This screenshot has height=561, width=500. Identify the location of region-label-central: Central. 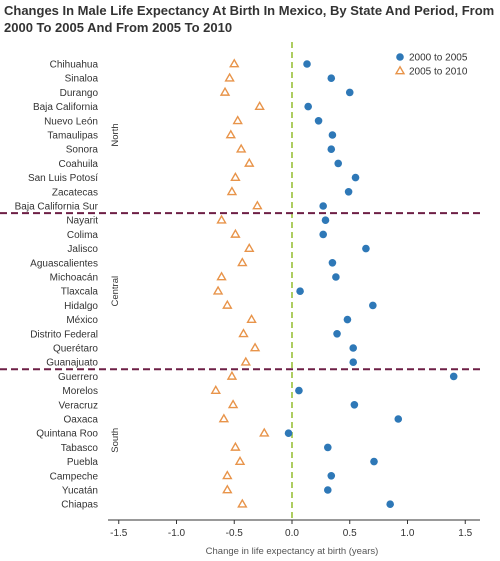
(115, 291).